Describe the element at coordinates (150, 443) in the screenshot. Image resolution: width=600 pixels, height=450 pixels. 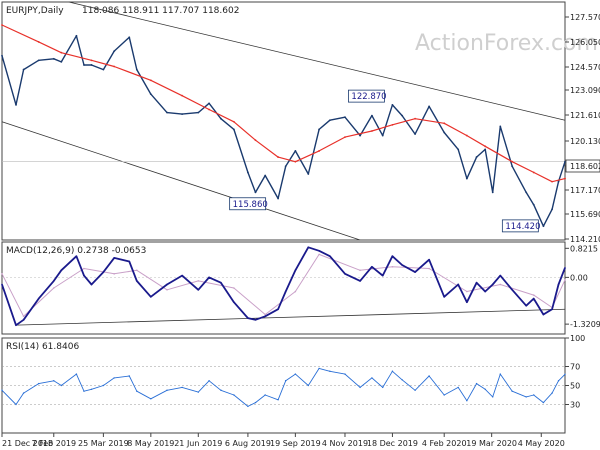
I see `x-axis-tick-label: 8 May 2019` at that location.